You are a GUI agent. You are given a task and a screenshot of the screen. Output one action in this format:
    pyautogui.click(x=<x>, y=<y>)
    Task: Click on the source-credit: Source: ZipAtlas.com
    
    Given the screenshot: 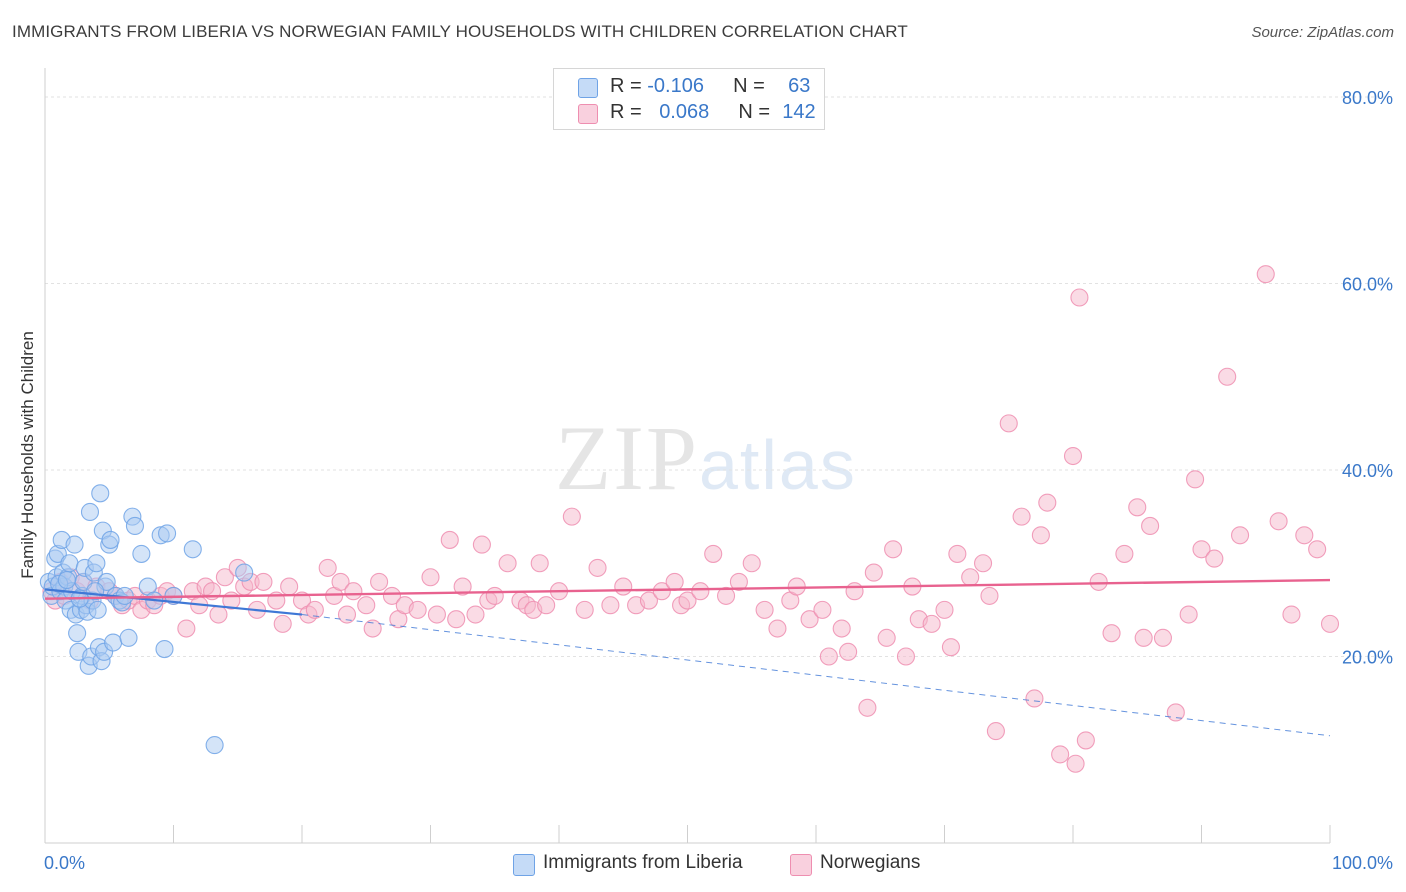 What is the action you would take?
    pyautogui.click(x=1322, y=32)
    